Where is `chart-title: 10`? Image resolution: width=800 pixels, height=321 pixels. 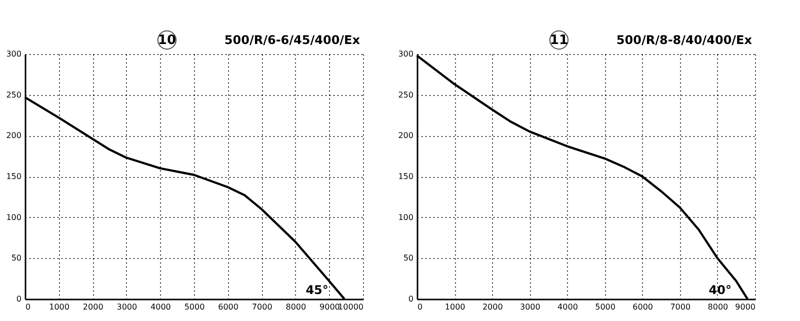 chart-title: 10 is located at coordinates (167, 40).